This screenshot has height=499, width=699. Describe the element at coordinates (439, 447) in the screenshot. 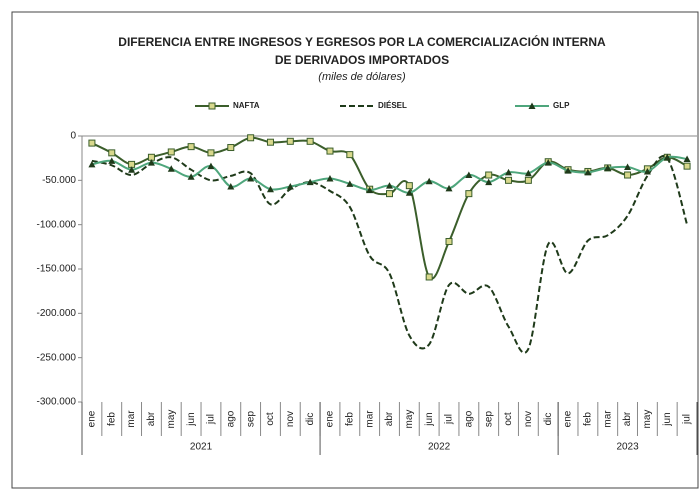

I see `x-group-label: 2022` at that location.